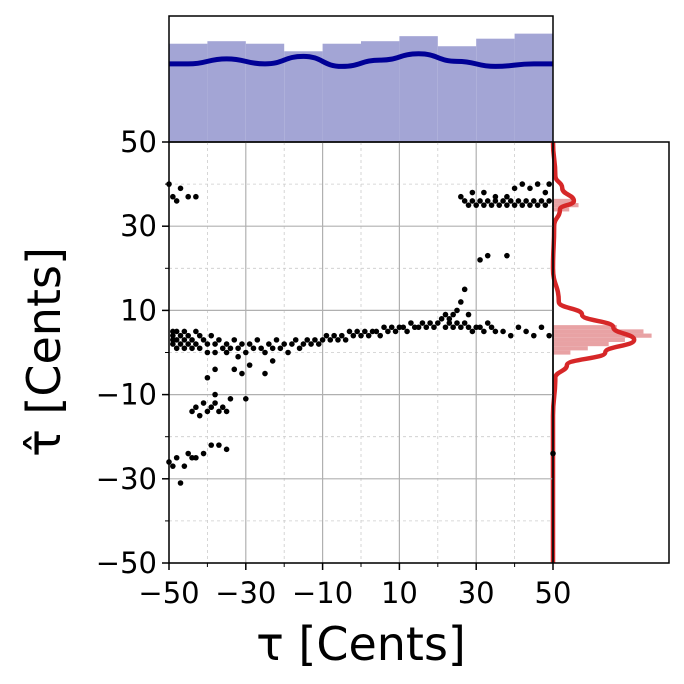 The width and height of the screenshot is (684, 684). Describe the element at coordinates (44, 352) in the screenshot. I see `y-axis-label: τ̂ [Cents]` at that location.